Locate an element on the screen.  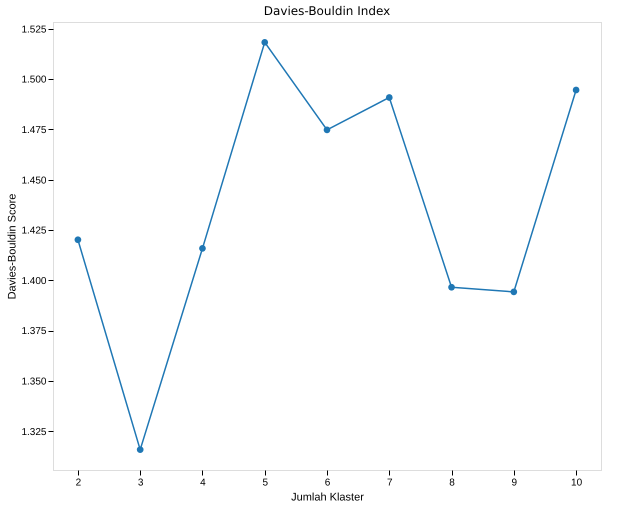
y-tick-label: 1.500 is located at coordinates (34, 80).